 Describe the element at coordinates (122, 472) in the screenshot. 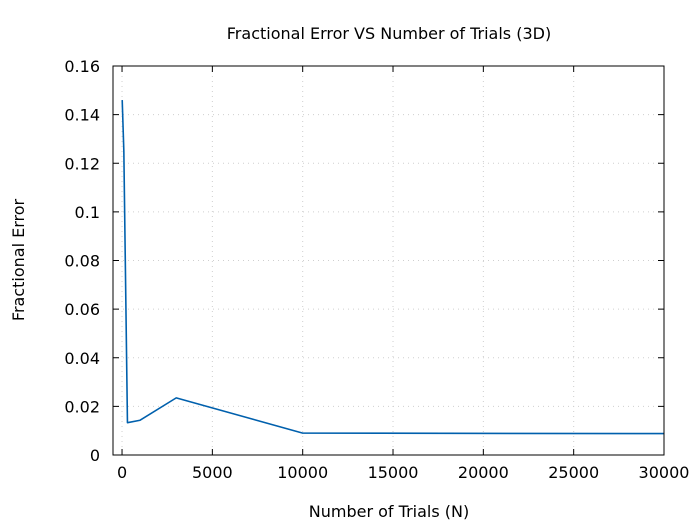

I see `x-tick-label: 0` at that location.